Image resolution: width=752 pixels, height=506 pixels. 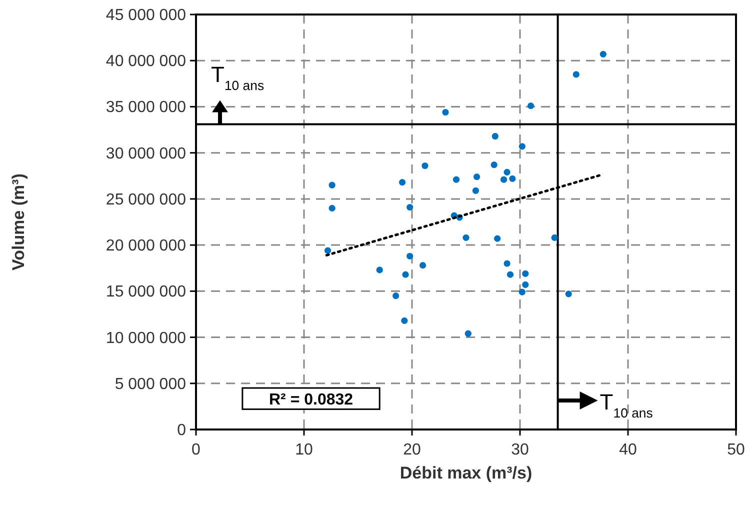 What do you see at coordinates (150, 384) in the screenshot?
I see `y-tick-label: 5 000 000` at bounding box center [150, 384].